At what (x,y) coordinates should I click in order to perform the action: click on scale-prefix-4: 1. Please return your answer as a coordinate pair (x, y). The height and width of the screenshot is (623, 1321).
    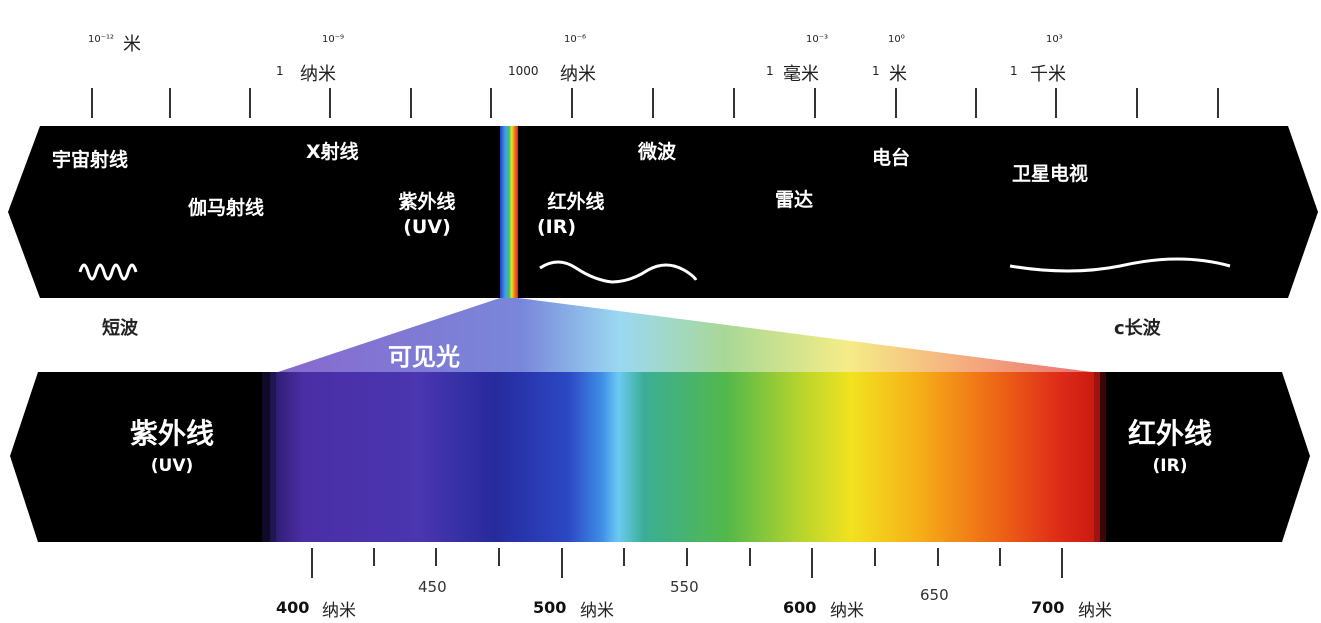
    Looking at the image, I should click on (770, 71).